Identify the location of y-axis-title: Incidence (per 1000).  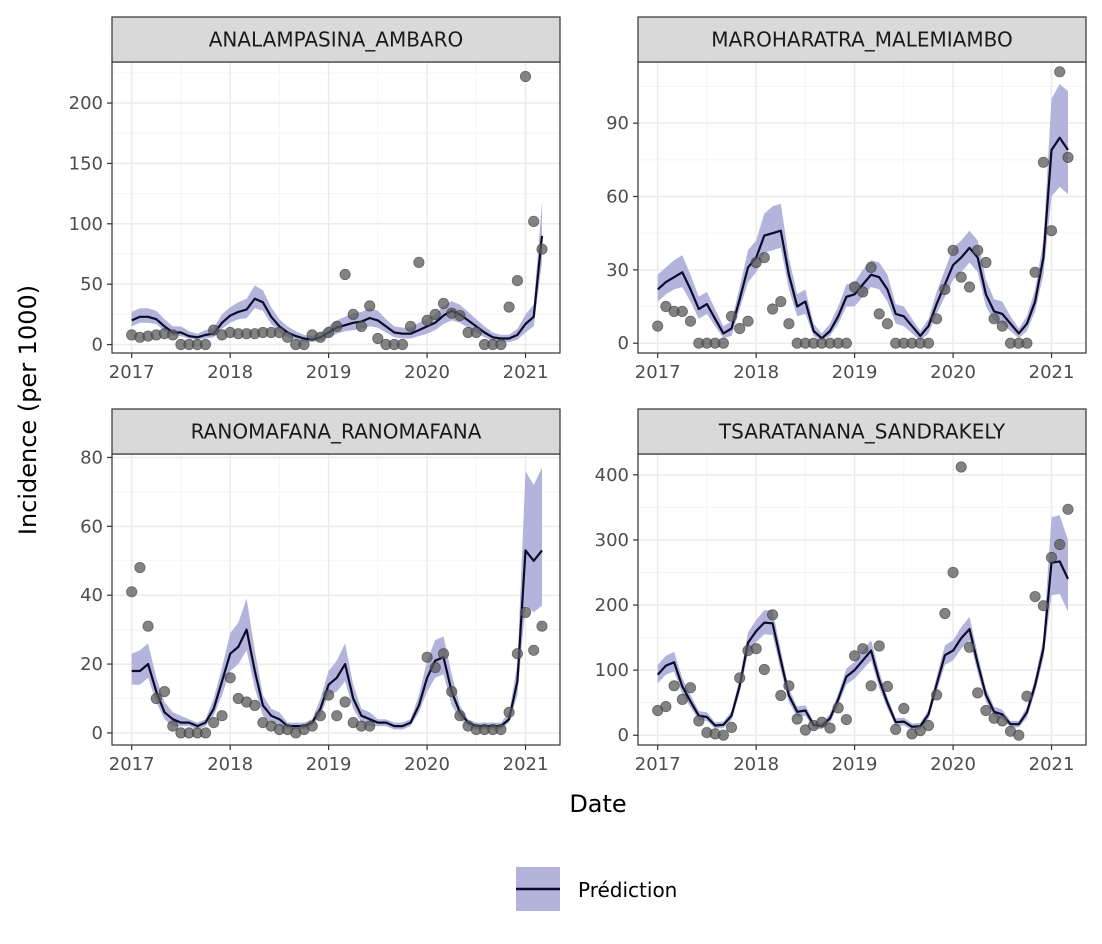
(28, 410).